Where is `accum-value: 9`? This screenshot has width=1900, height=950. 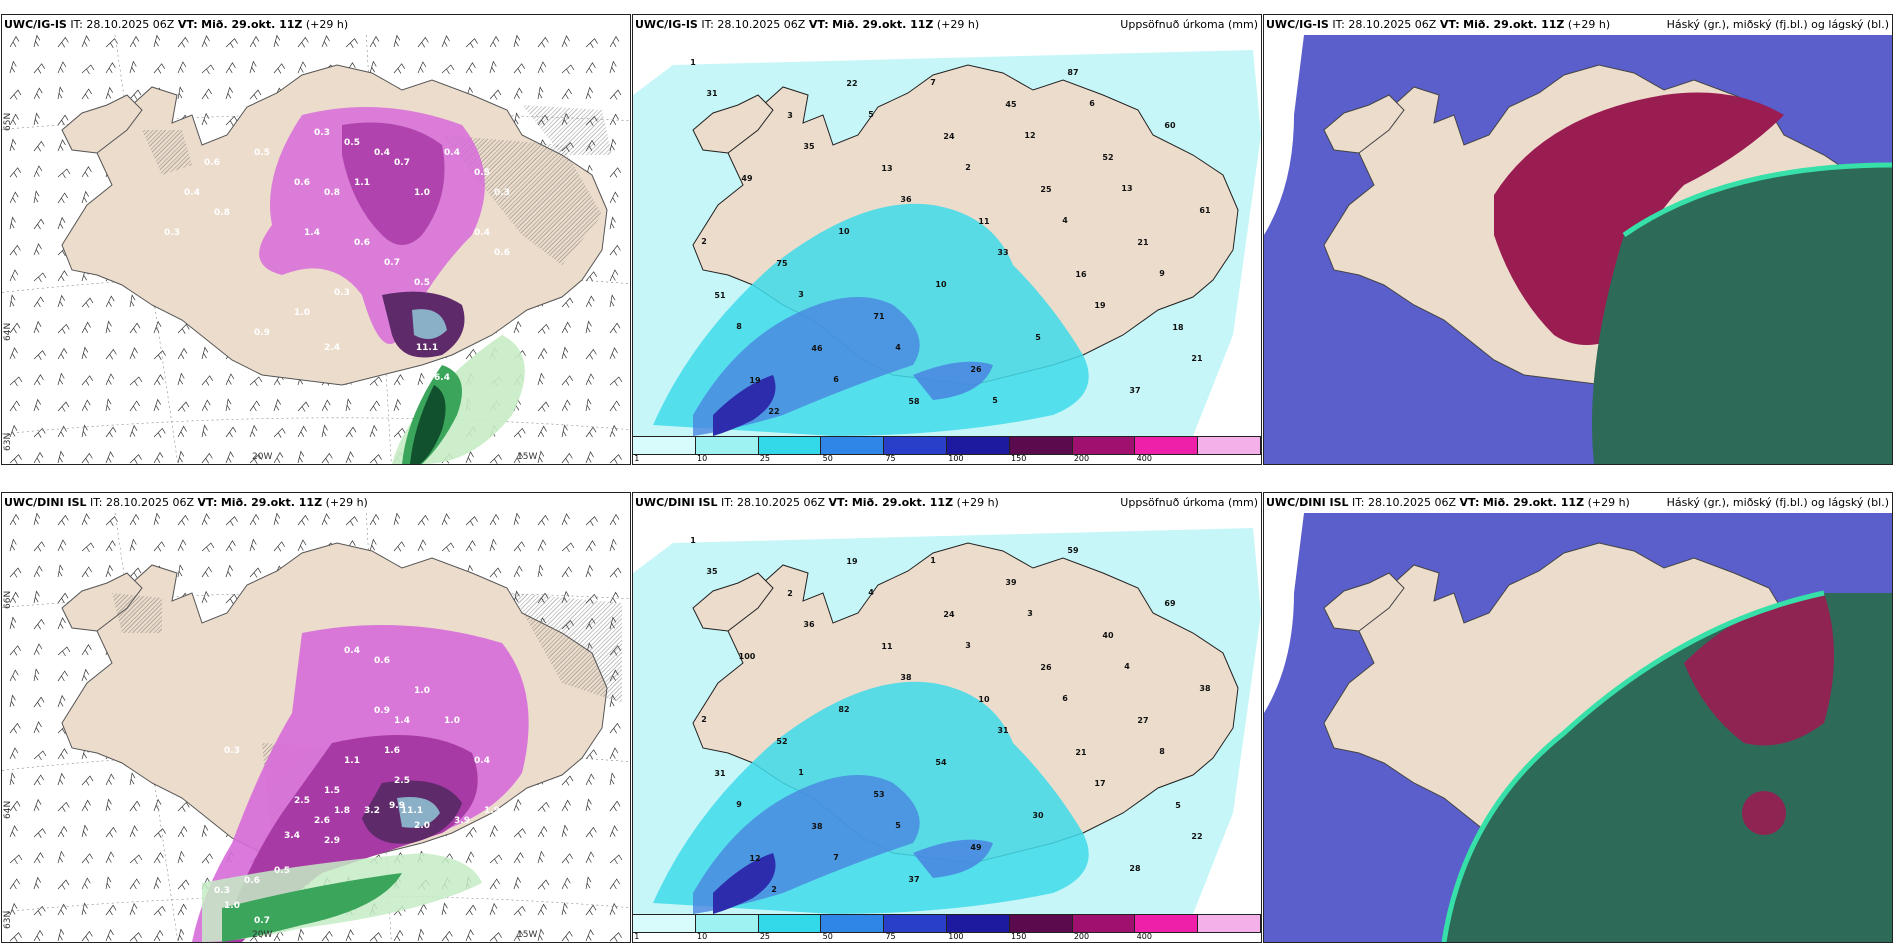 accum-value: 9 is located at coordinates (739, 804).